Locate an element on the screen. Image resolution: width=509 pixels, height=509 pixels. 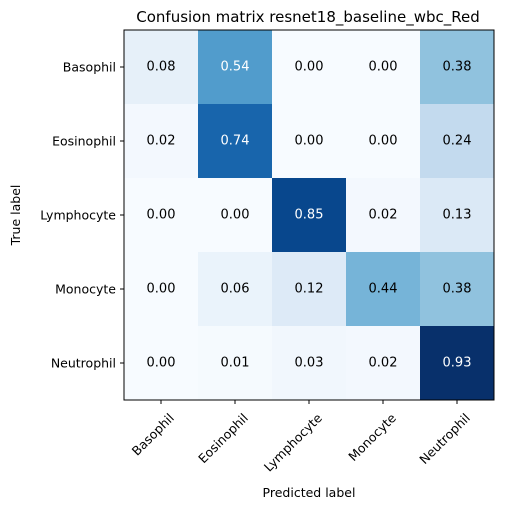
cell-value-label: 0.13 is located at coordinates (457, 215).